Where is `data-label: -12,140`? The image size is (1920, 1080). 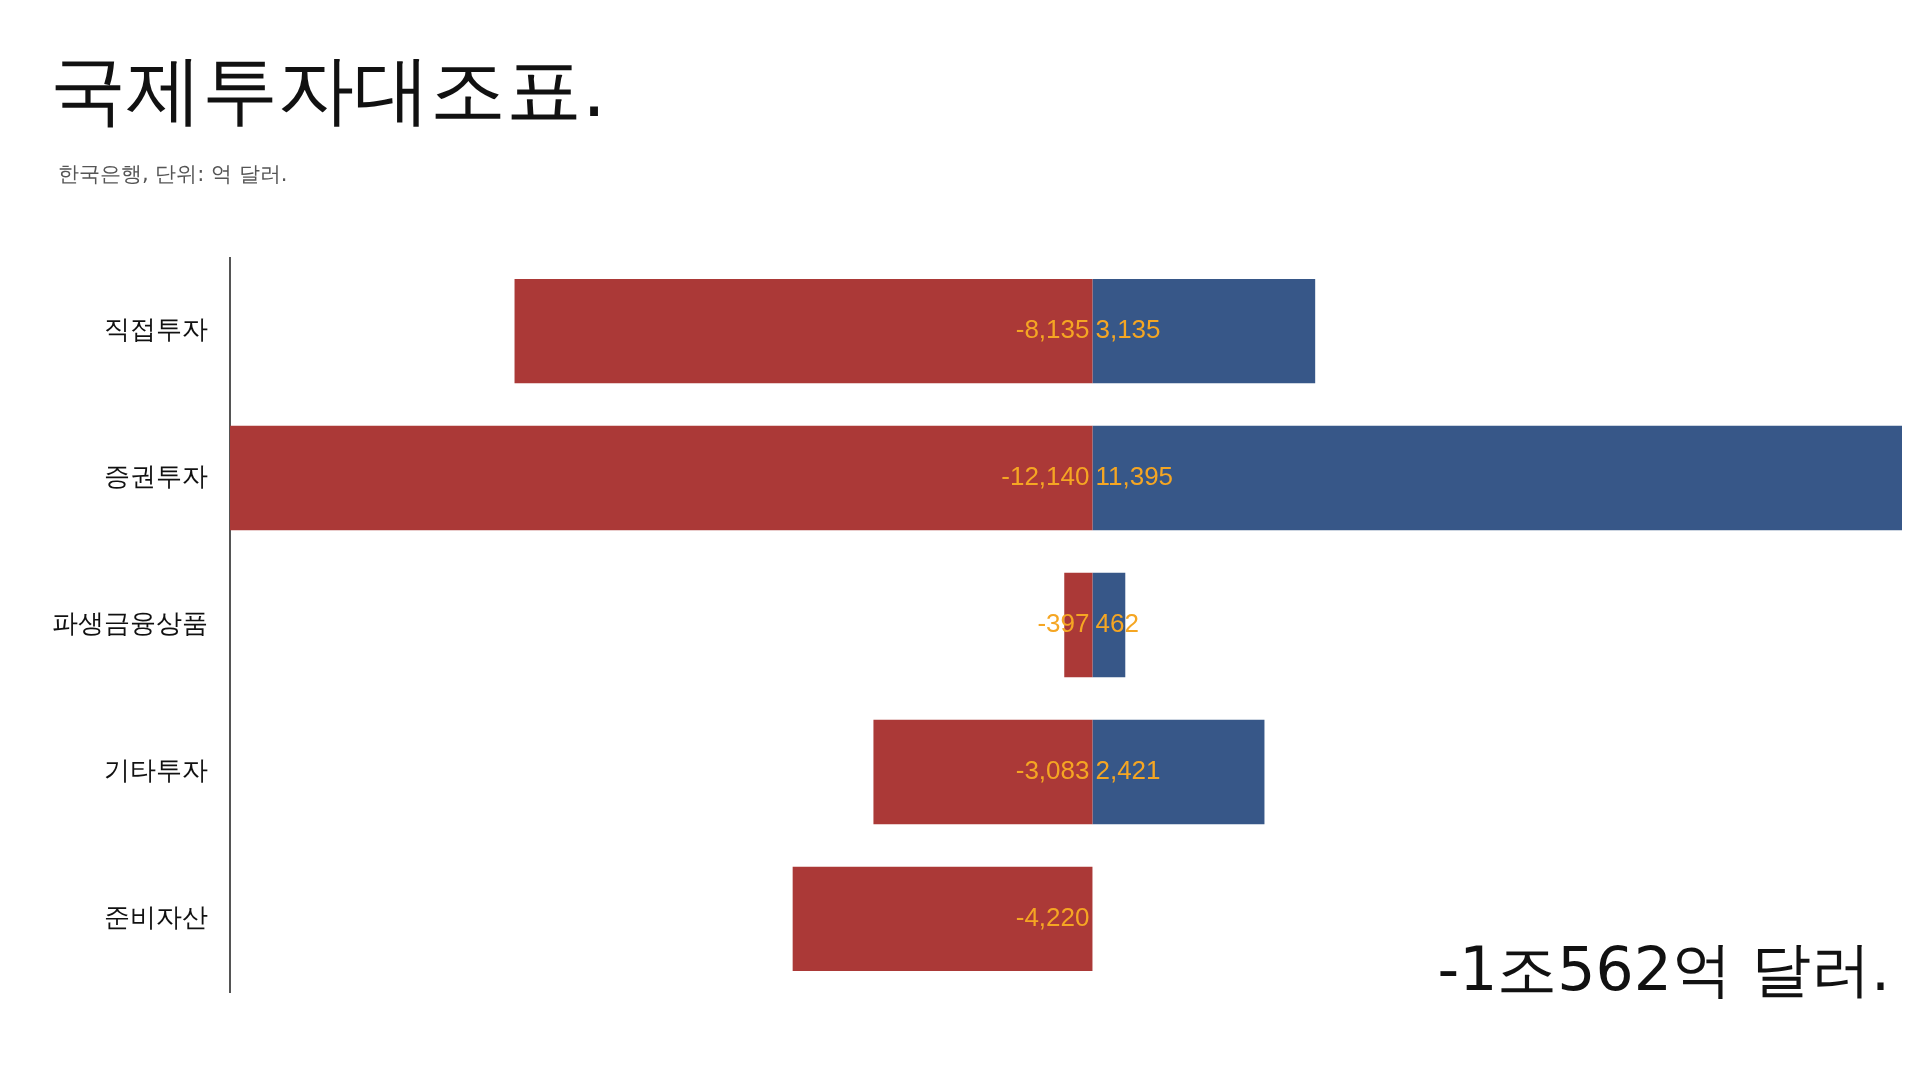
data-label: -12,140 is located at coordinates (1045, 476).